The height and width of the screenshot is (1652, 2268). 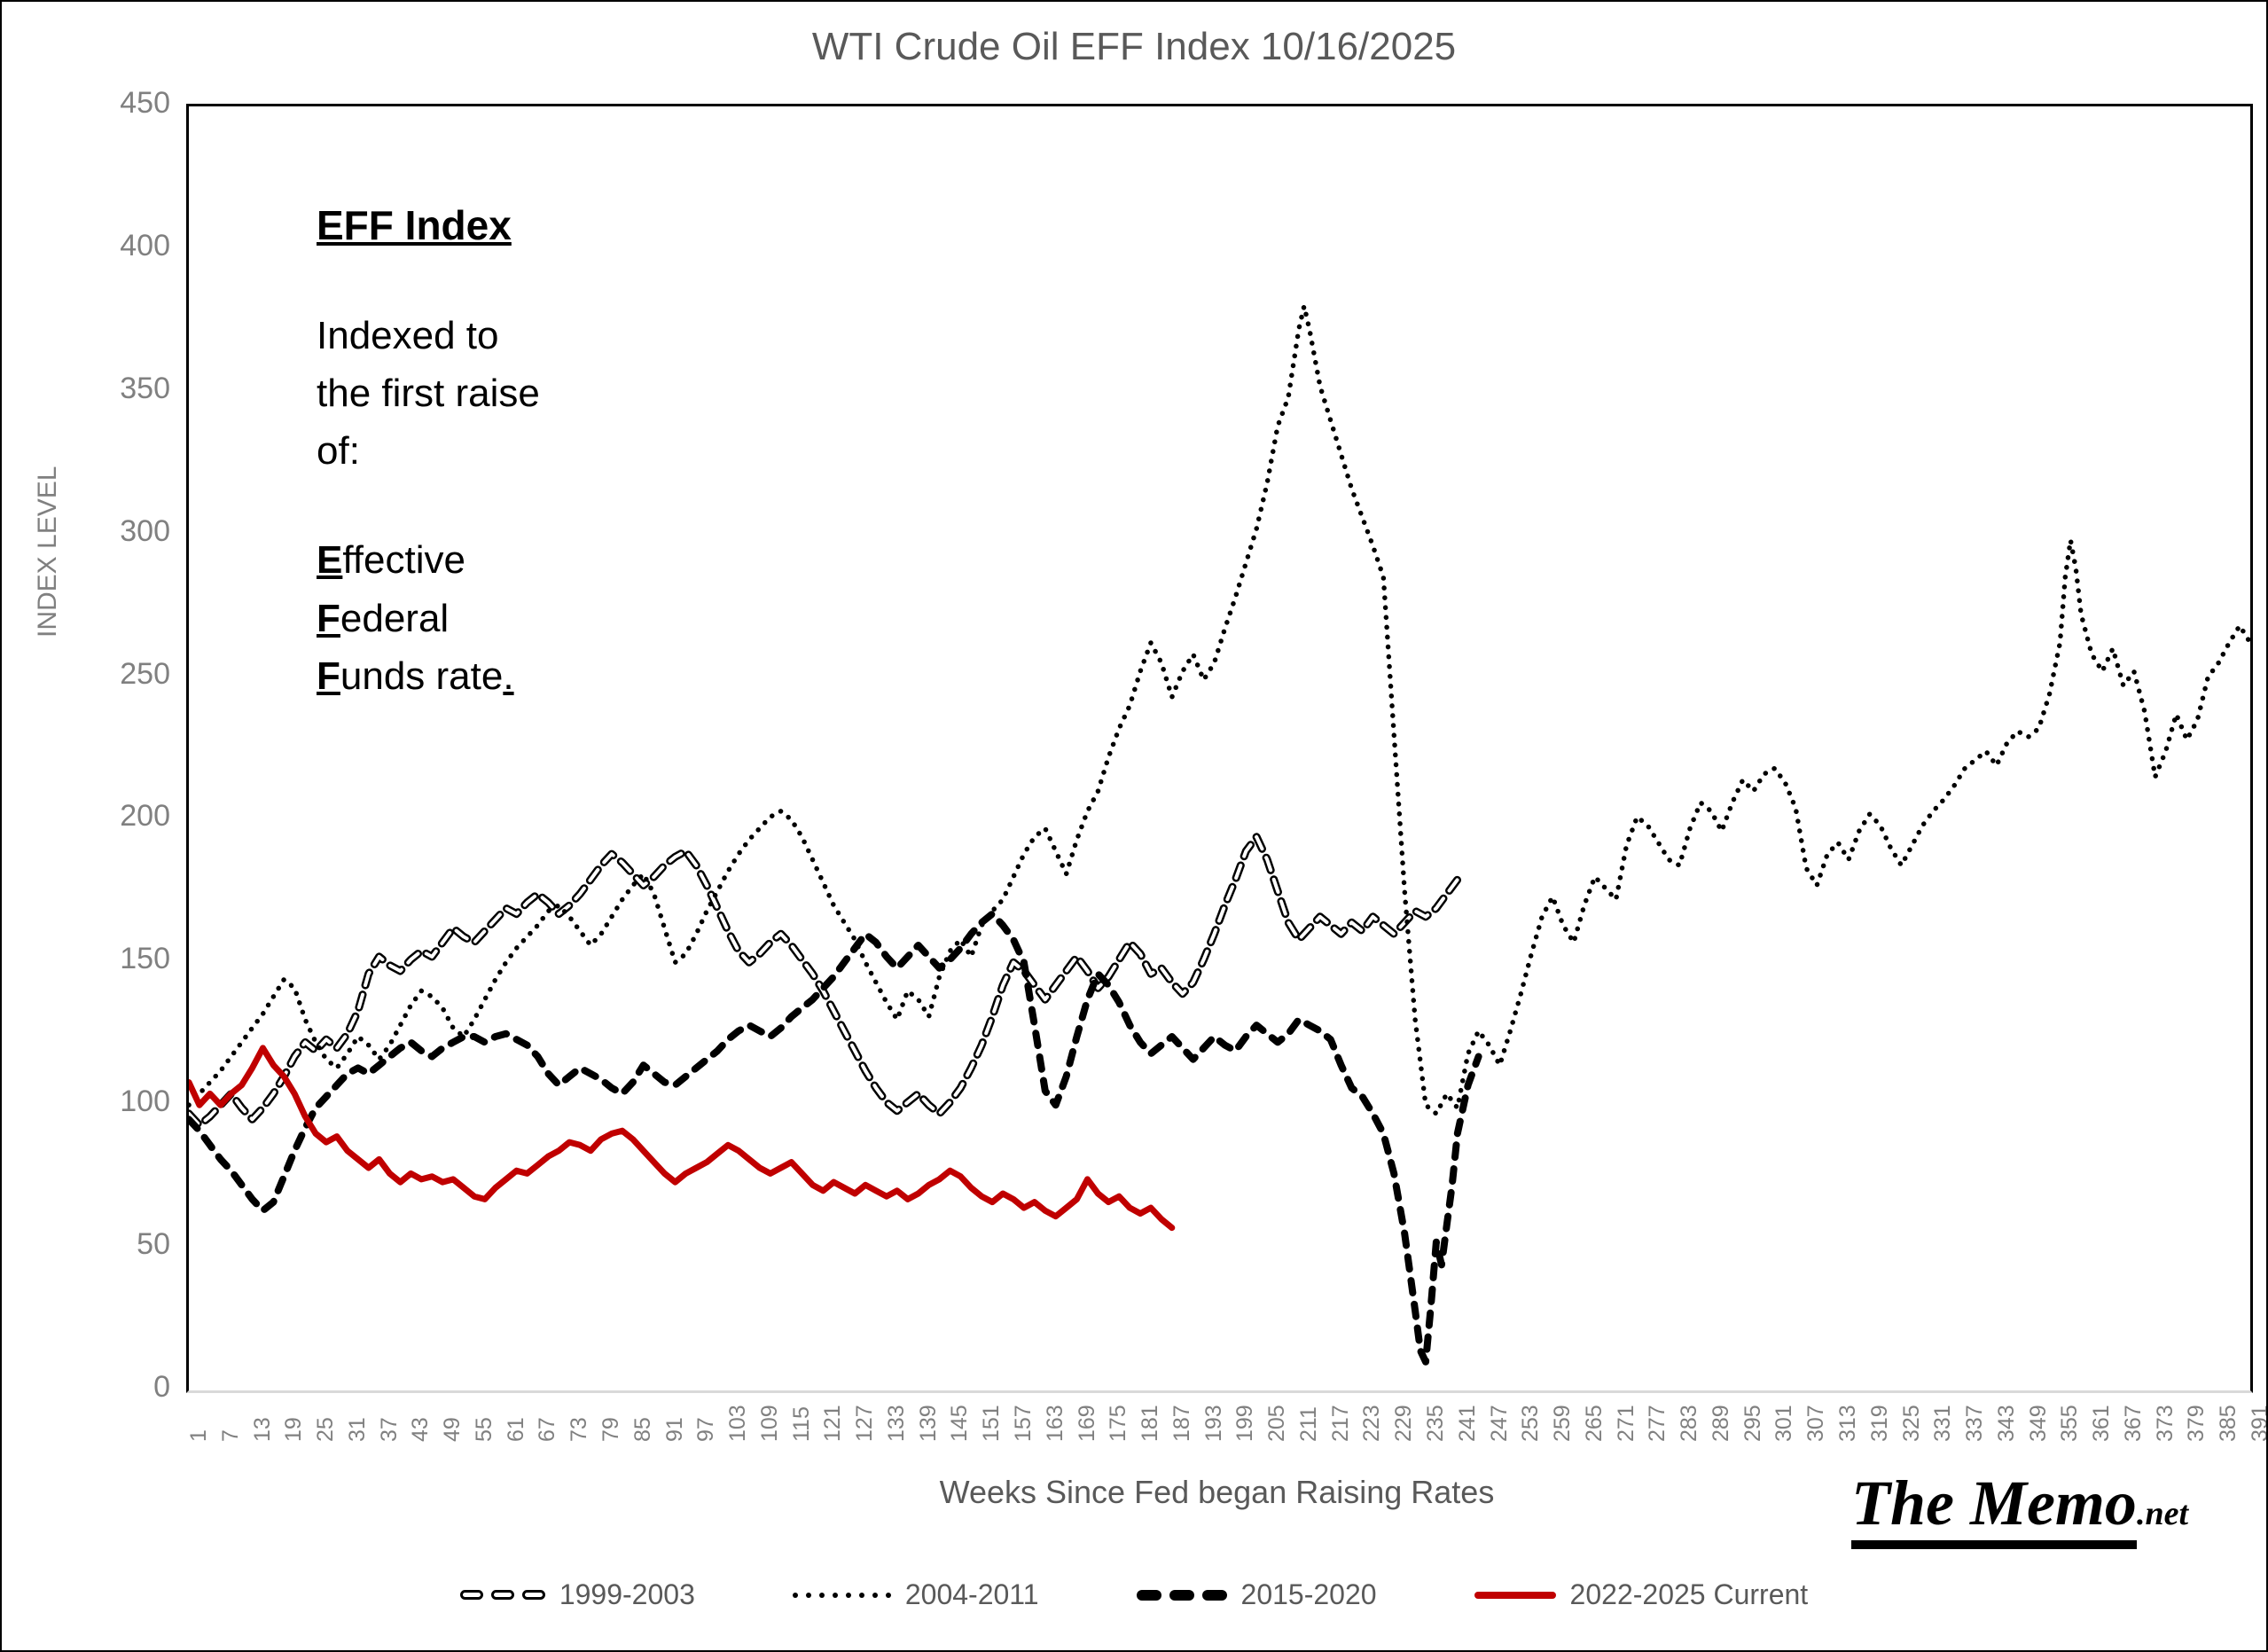 I want to click on x-tick-label: 307, so click(x=1816, y=1423).